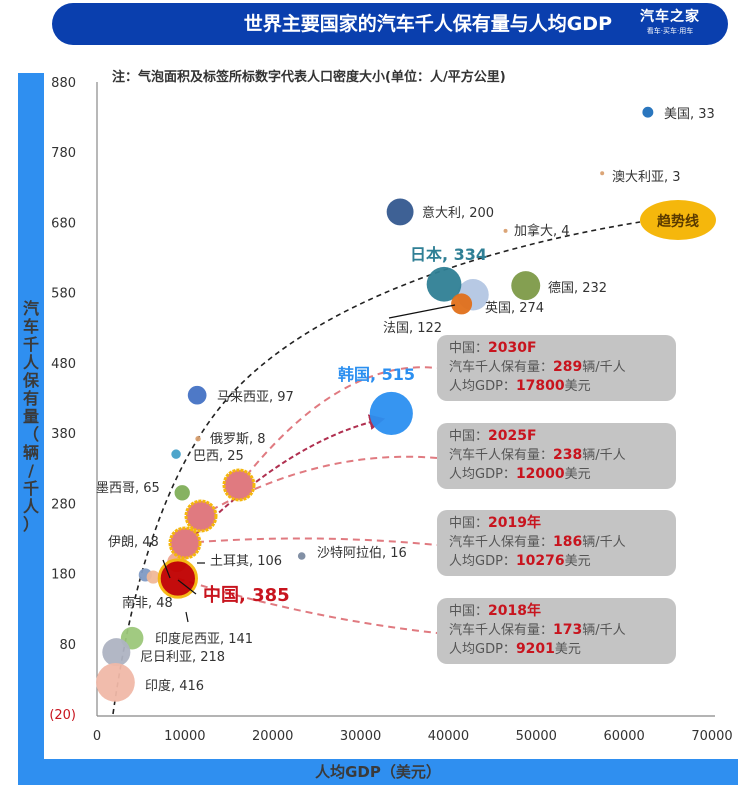  What do you see at coordinates (412, 328) in the screenshot?
I see `bubble-label: 法国, 122` at bounding box center [412, 328].